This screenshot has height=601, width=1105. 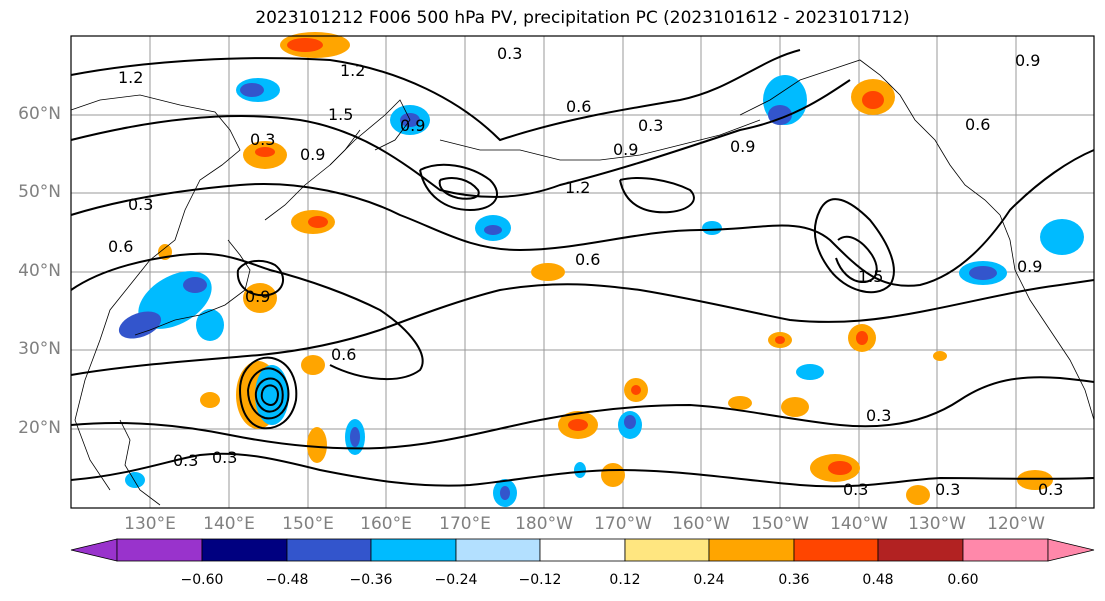 What do you see at coordinates (623, 524) in the screenshot?
I see `lon-label-170w: 170°W` at bounding box center [623, 524].